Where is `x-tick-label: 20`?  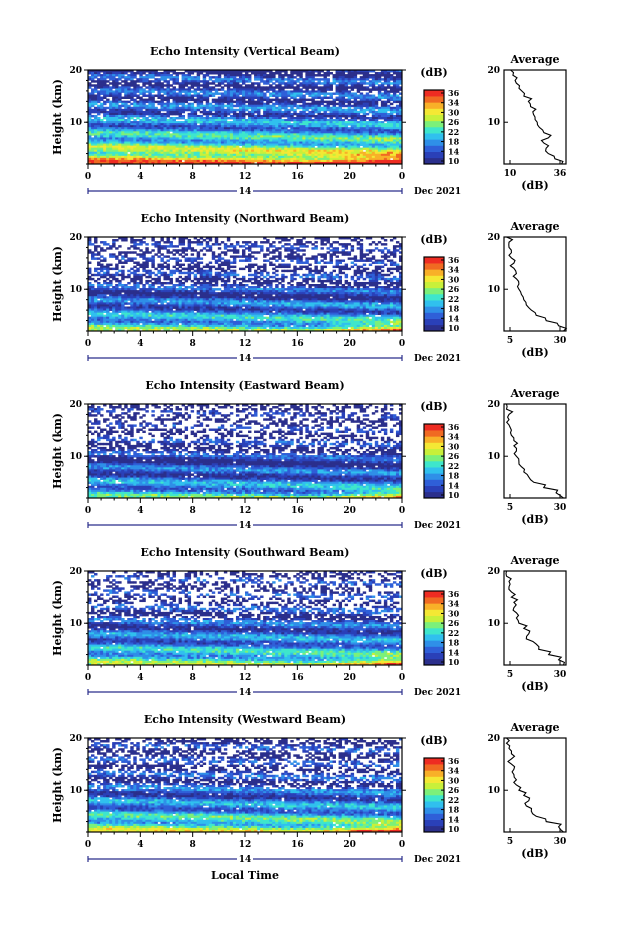
x-tick-label: 20 is located at coordinates (349, 177).